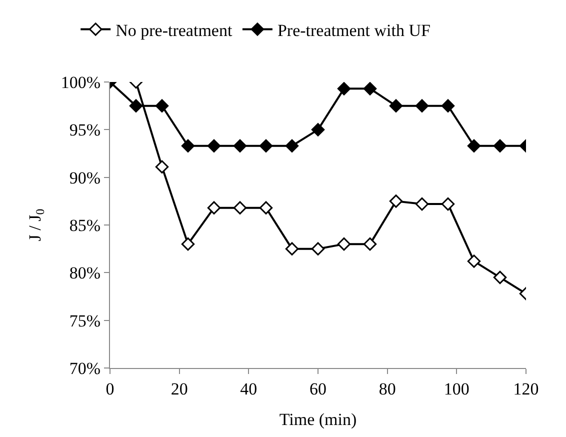 The width and height of the screenshot is (566, 437). I want to click on x-tick-label: 20, so click(179, 388).